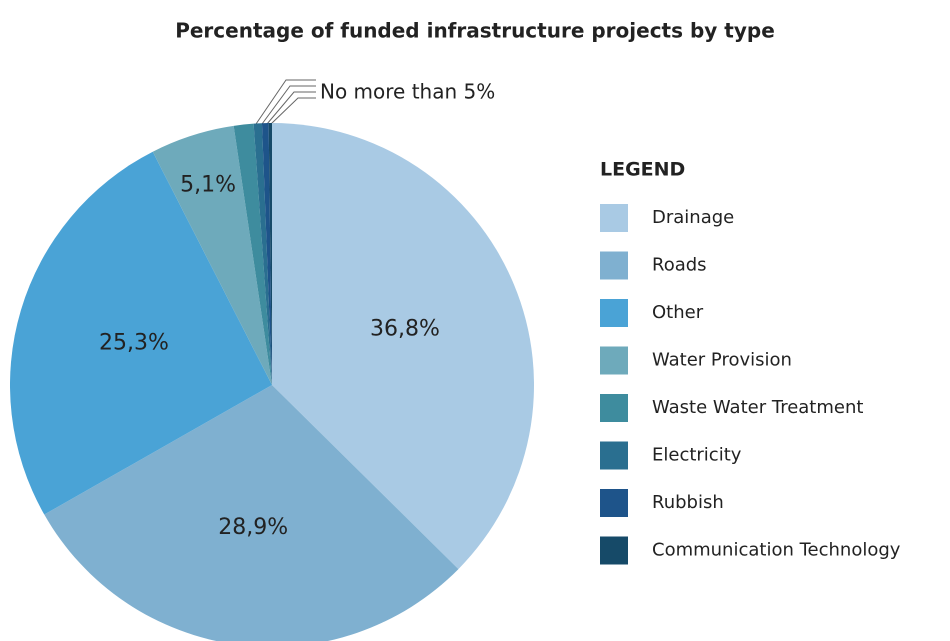 This screenshot has width=950, height=641. Describe the element at coordinates (253, 527) in the screenshot. I see `data-label: 28,9%` at that location.